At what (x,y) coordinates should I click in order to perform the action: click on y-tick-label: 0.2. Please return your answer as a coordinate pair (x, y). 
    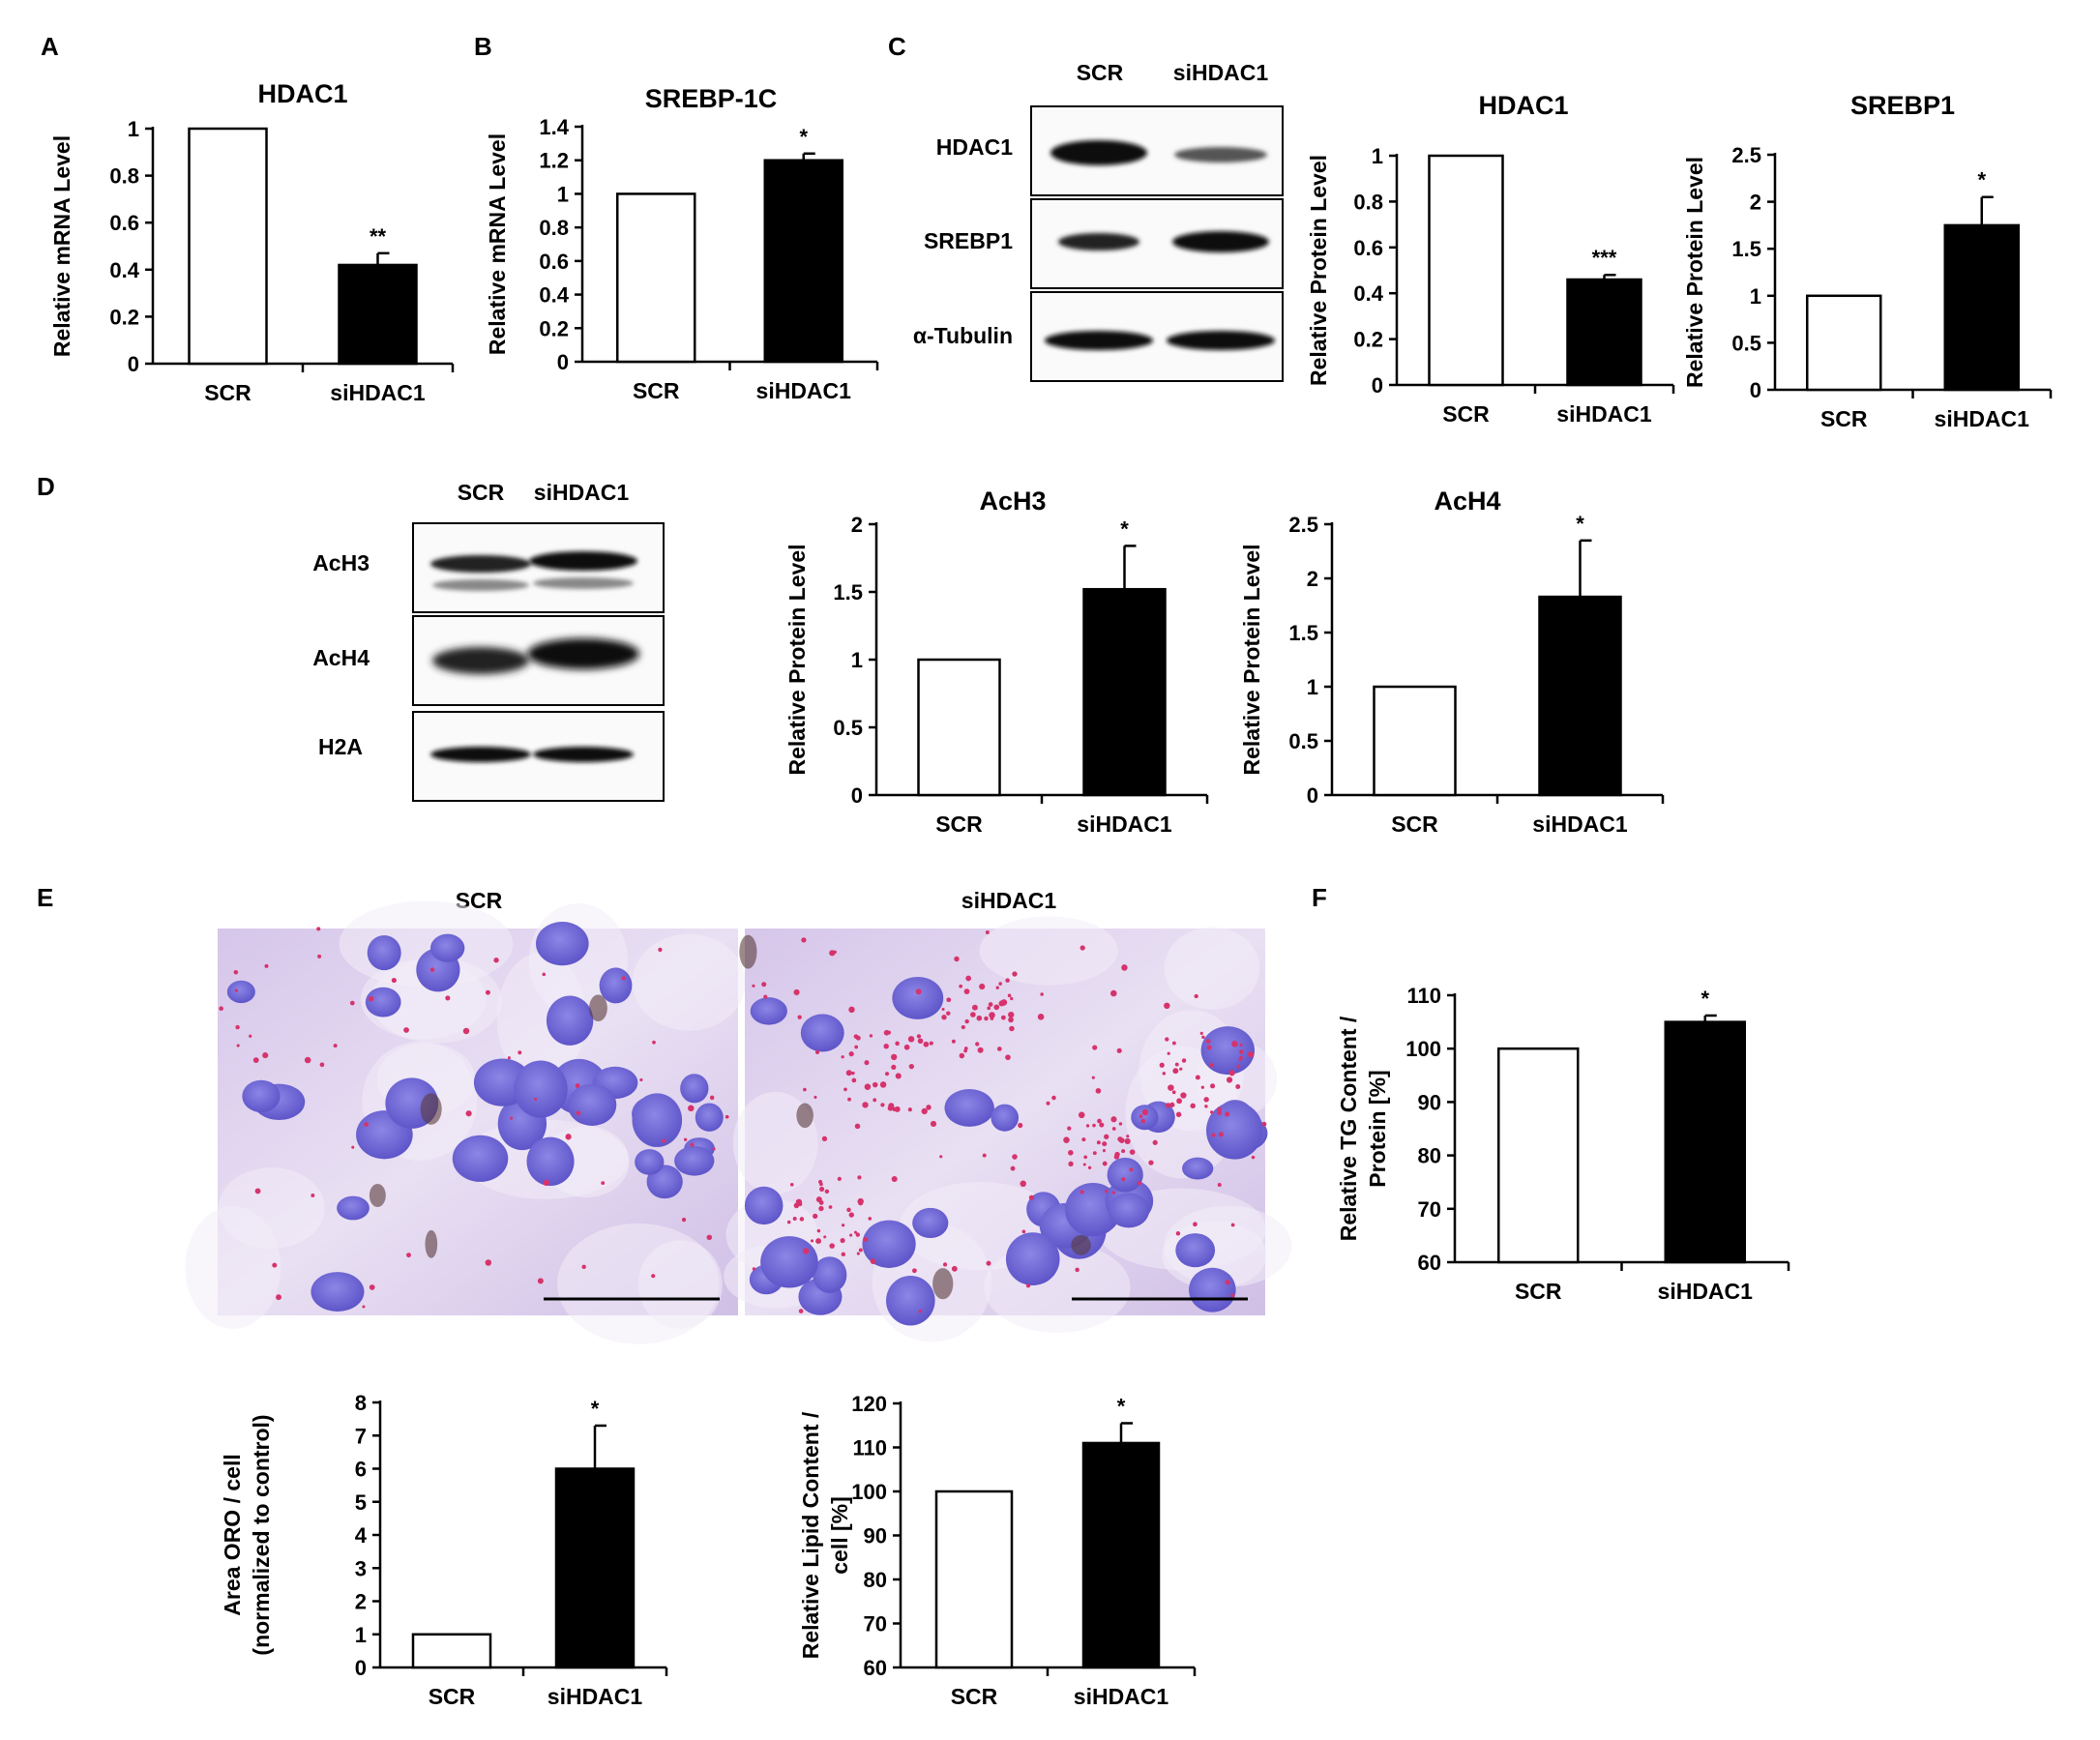
    Looking at the image, I should click on (554, 328).